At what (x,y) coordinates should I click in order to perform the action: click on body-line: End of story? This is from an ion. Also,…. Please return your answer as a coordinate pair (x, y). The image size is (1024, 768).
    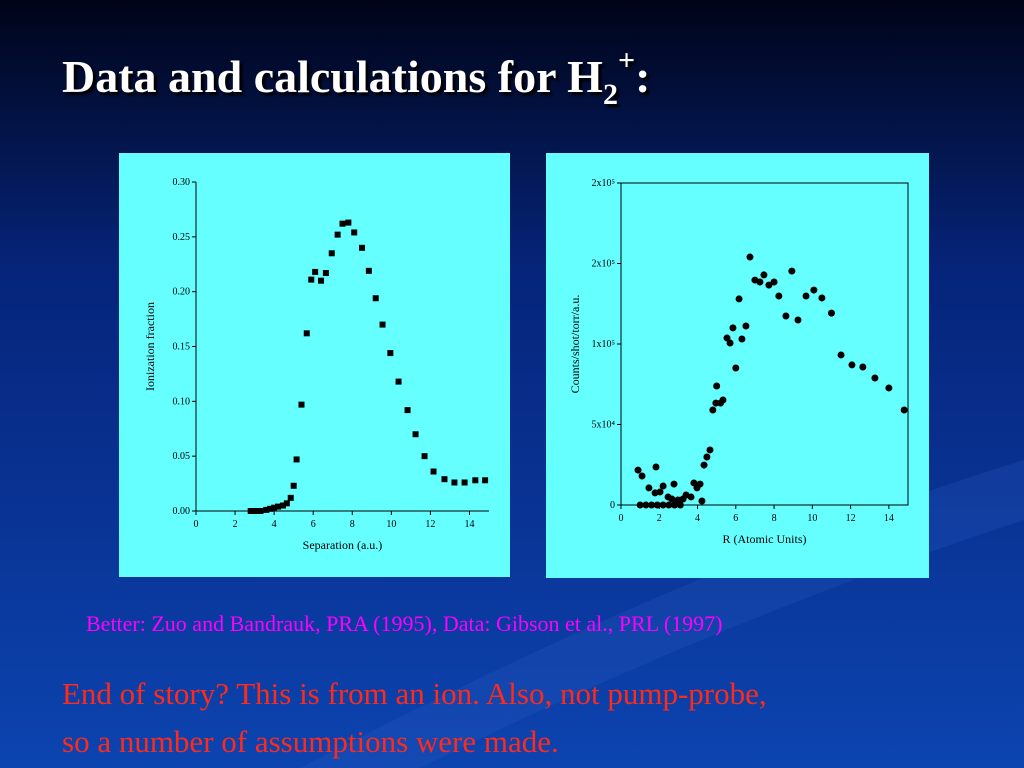
    Looking at the image, I should click on (414, 693).